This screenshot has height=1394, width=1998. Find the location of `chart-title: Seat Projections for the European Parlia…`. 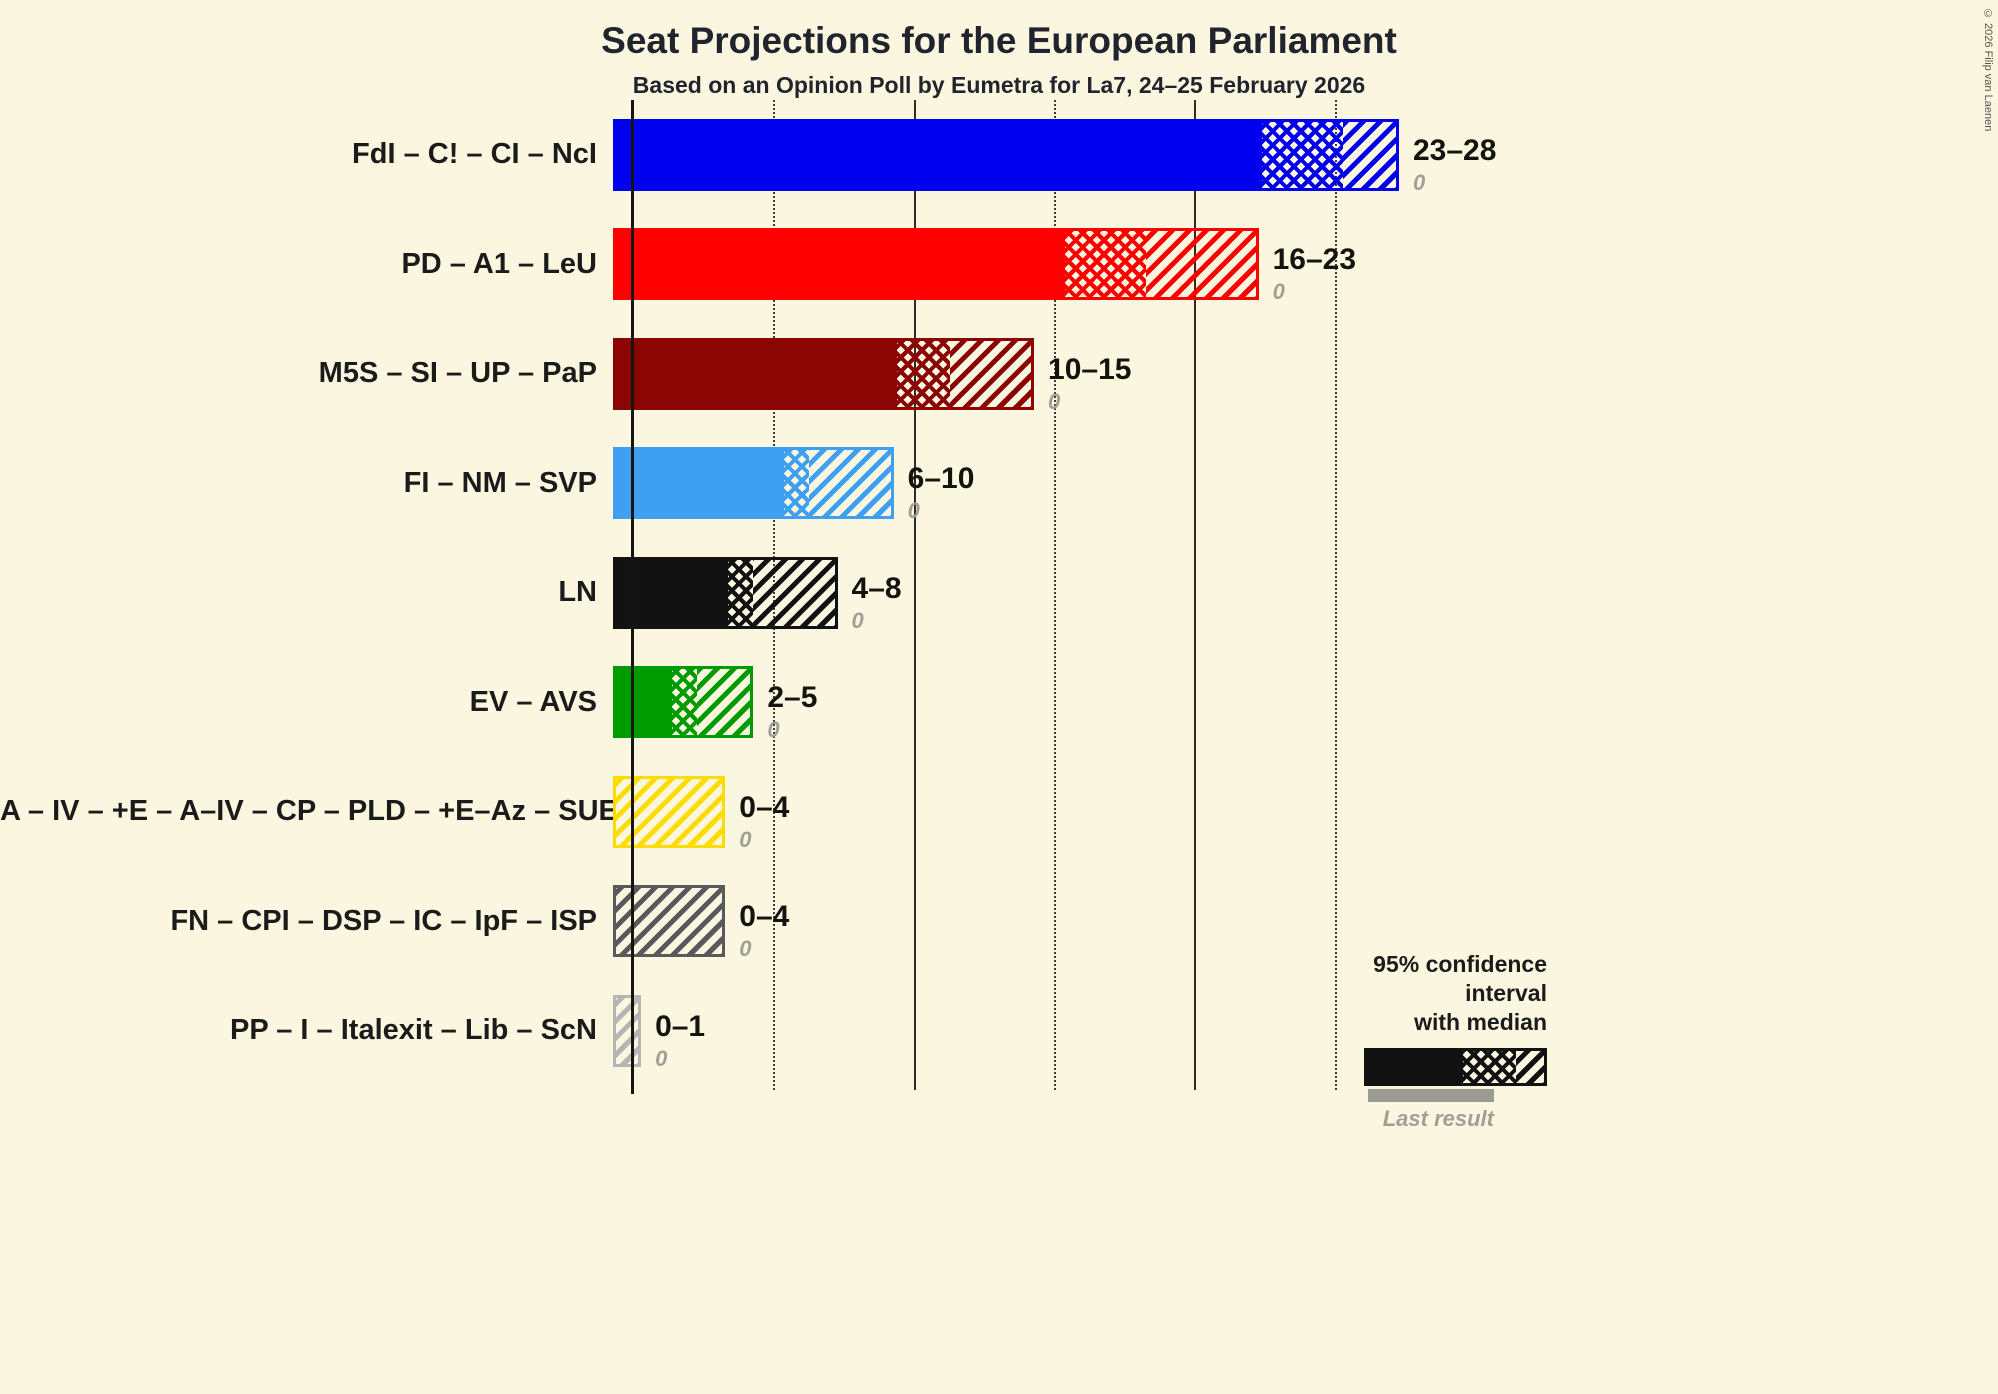

chart-title: Seat Projections for the European Parlia… is located at coordinates (999, 40).